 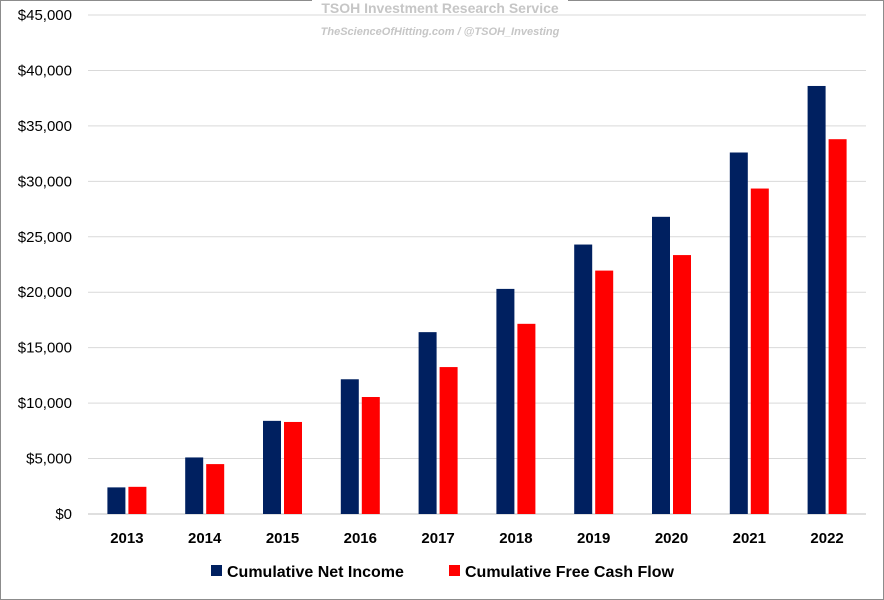 What do you see at coordinates (477, 538) in the screenshot?
I see `x-axis-ticks: 2013 2014 2015 2016 2017 2018 2019 2020 2021 2022` at bounding box center [477, 538].